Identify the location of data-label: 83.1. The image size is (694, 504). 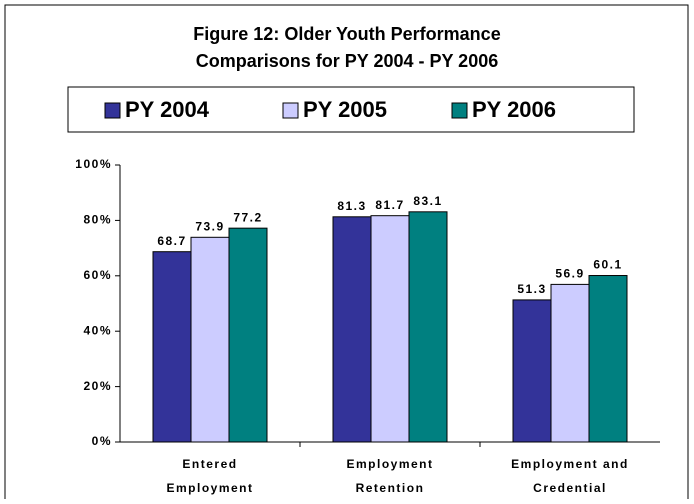
(427, 201).